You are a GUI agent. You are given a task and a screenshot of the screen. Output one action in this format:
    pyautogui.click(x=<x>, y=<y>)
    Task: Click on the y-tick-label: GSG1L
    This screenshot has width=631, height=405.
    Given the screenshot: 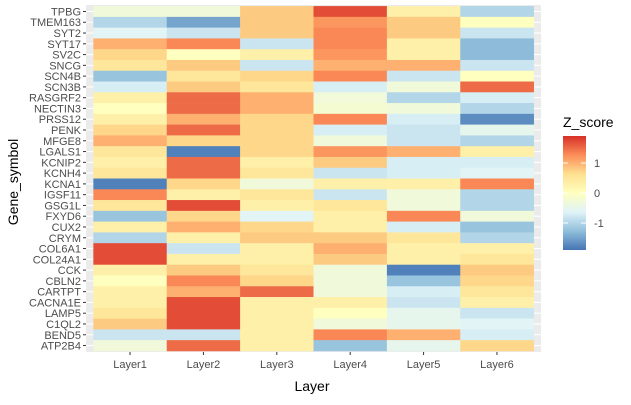 What is the action you would take?
    pyautogui.click(x=62, y=206)
    